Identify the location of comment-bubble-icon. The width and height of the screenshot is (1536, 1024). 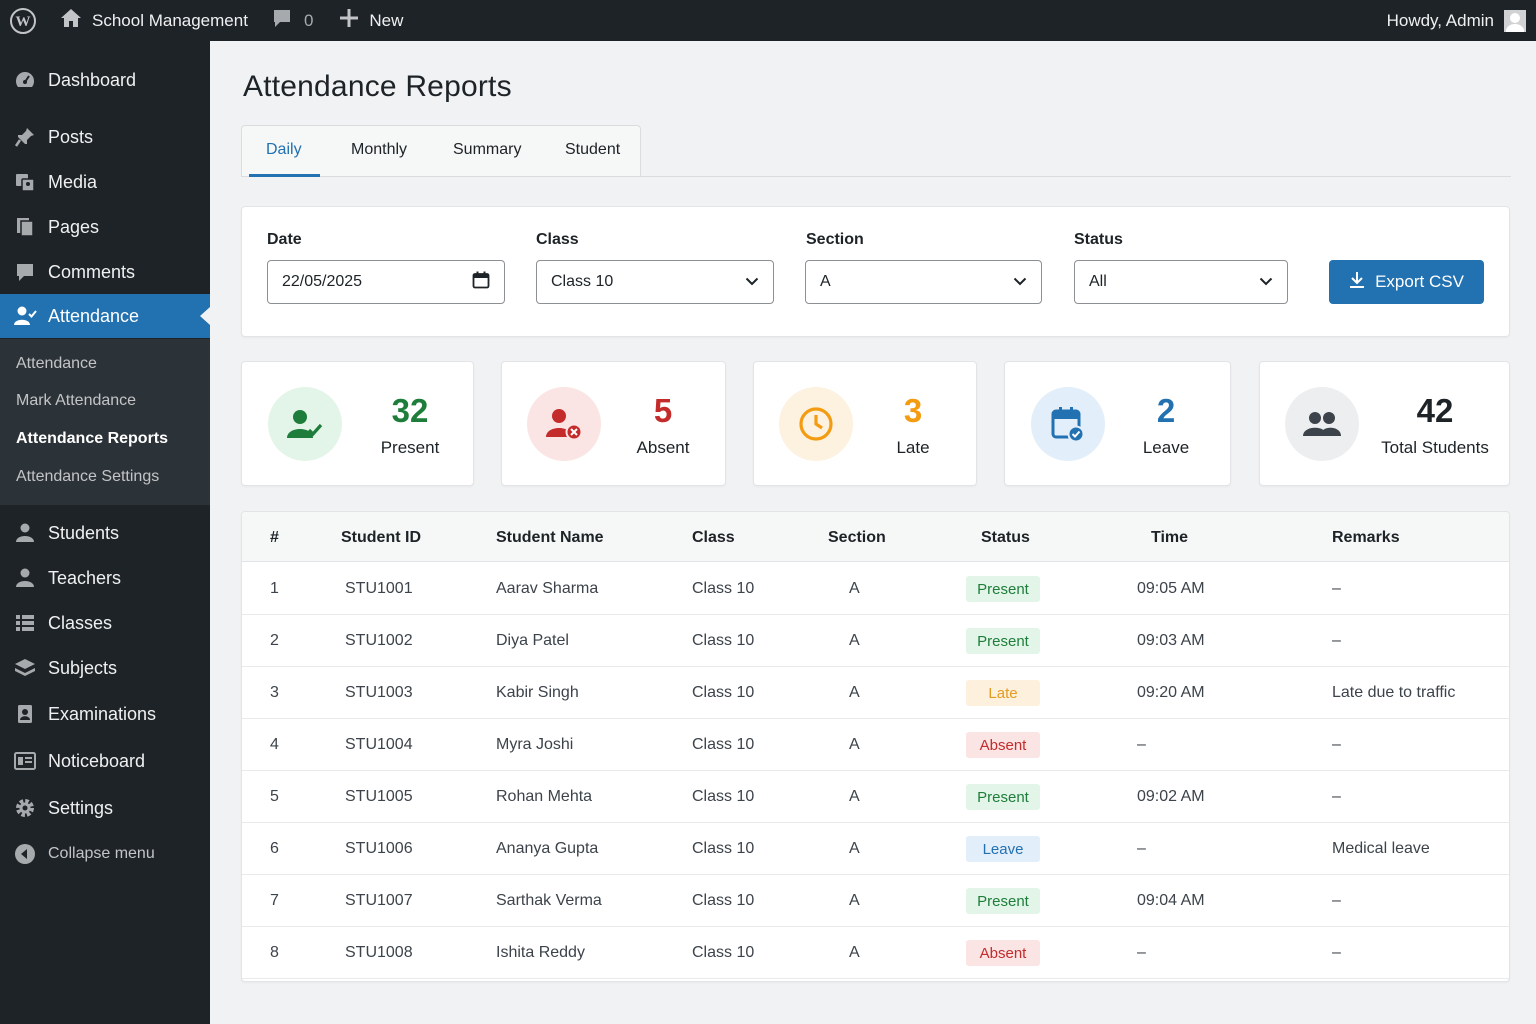
(282, 21).